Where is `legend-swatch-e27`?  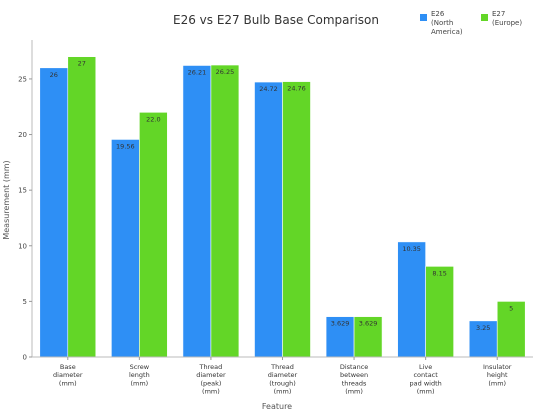
legend-swatch-e27 is located at coordinates (484, 17).